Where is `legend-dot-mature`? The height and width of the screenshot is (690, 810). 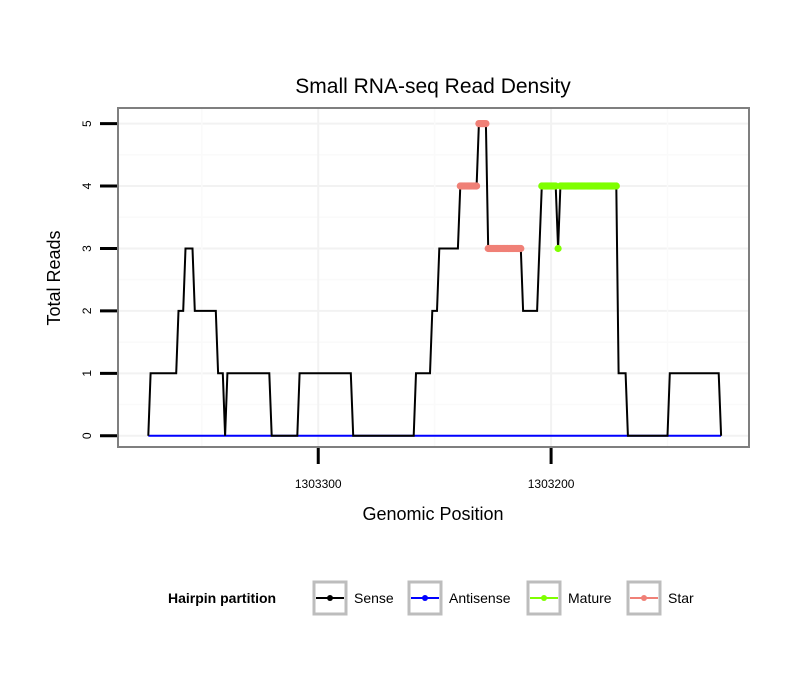
legend-dot-mature is located at coordinates (544, 598).